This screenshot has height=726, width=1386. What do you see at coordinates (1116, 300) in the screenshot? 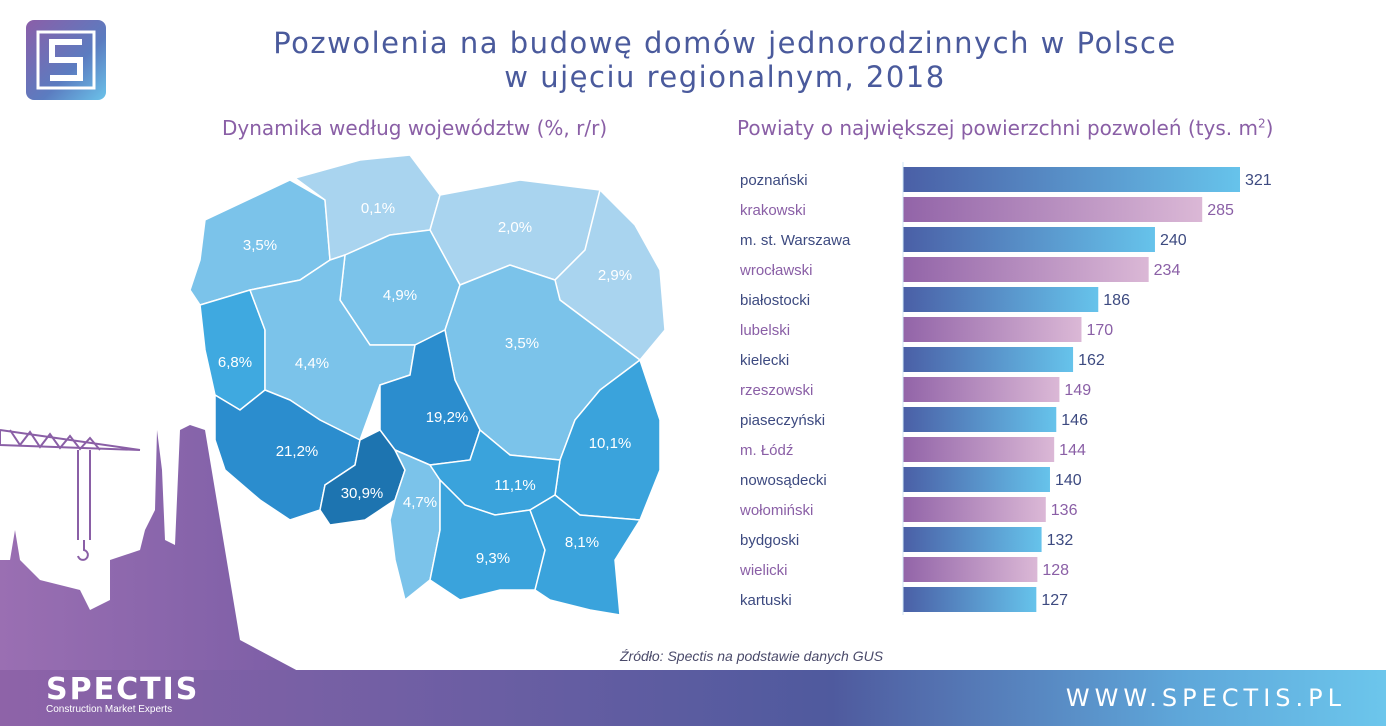
I see `bar-value-label: 186` at bounding box center [1116, 300].